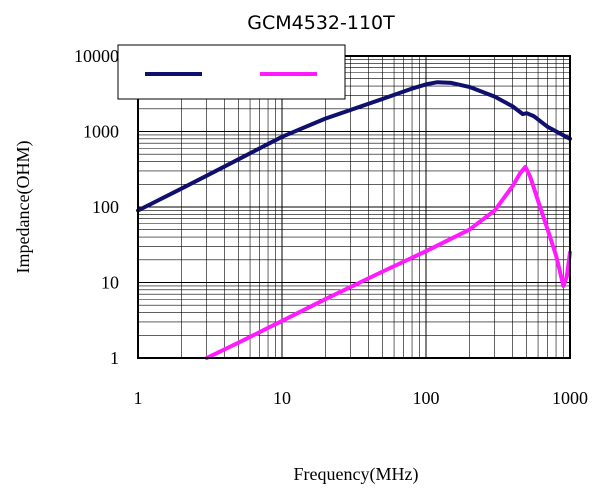 The image size is (595, 492). Describe the element at coordinates (96, 56) in the screenshot. I see `y-tick-label: 10000` at that location.